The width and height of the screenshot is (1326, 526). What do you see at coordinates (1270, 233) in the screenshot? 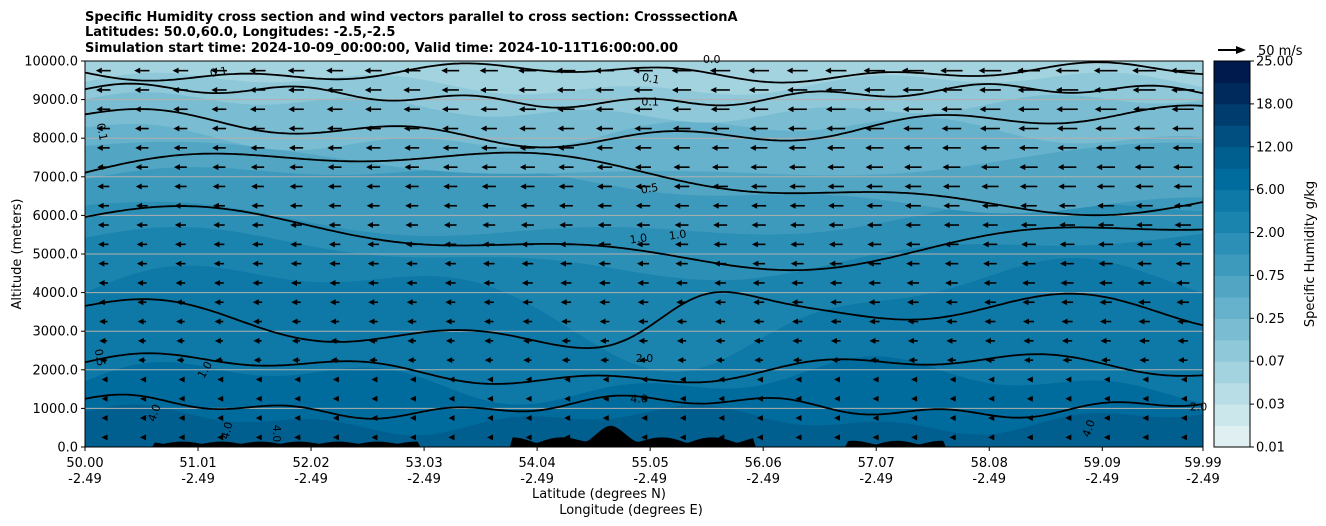
I see `colorbar-tick-label-5: 2.00` at bounding box center [1270, 233].